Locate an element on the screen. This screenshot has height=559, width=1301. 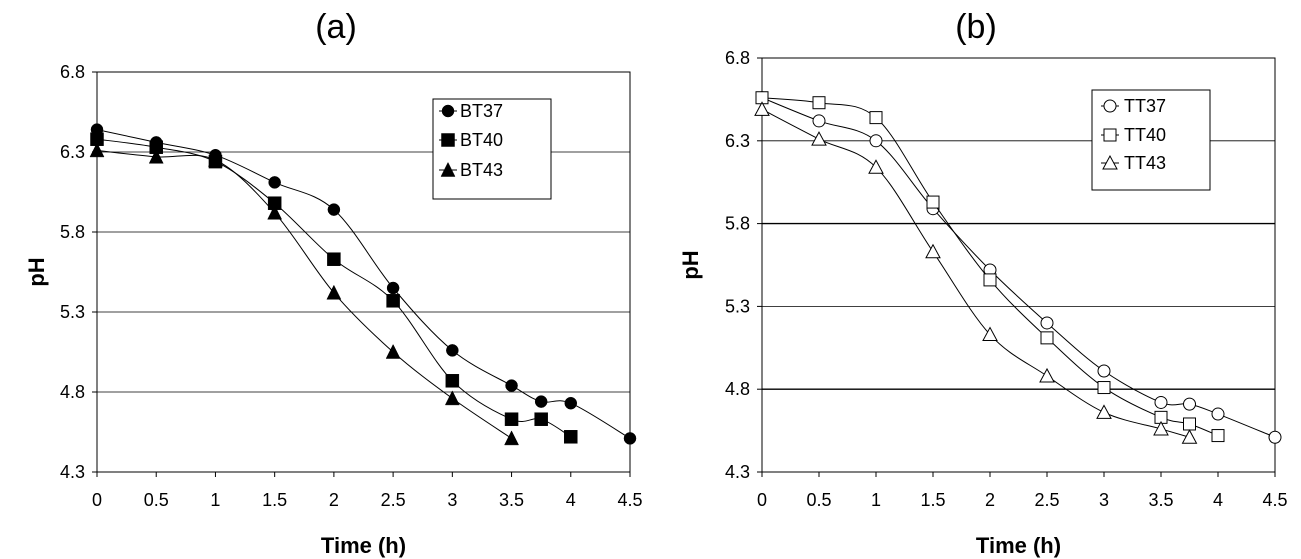
chart-title: (b) is located at coordinates (976, 27).